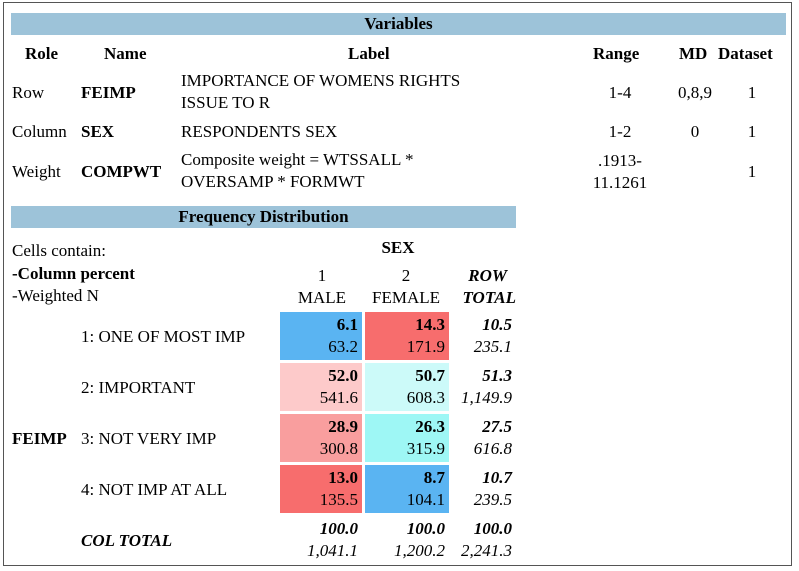 This screenshot has height=571, width=799. I want to click on col-total-n: 1,041.1, so click(332, 550).